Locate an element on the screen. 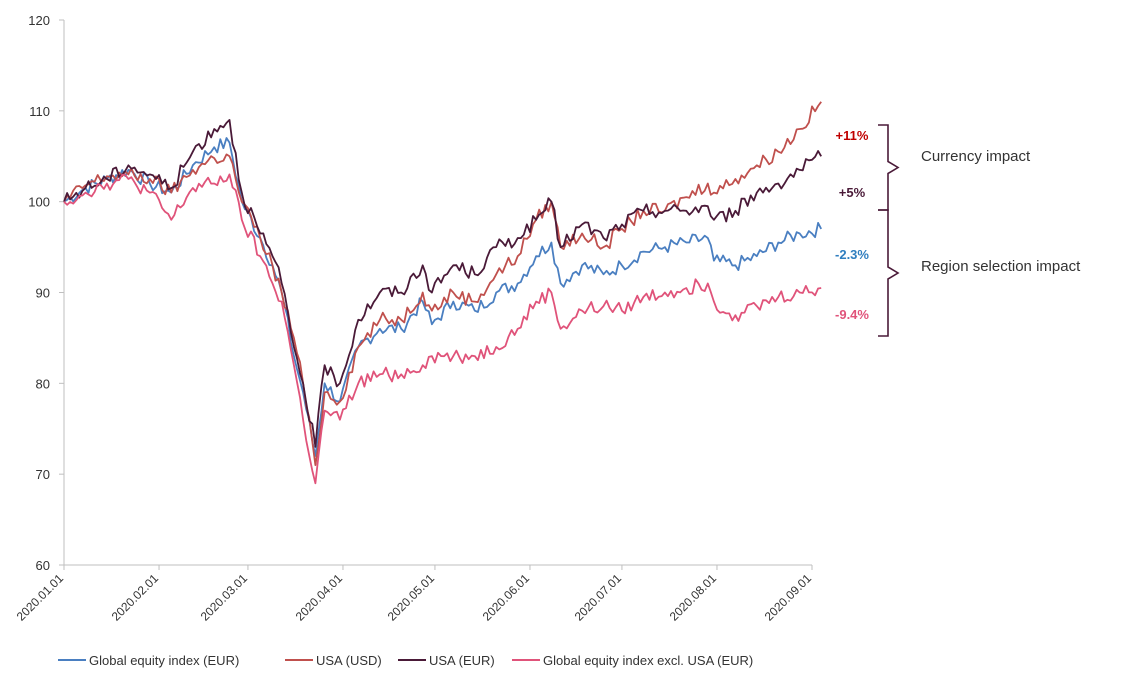 The image size is (1134, 682). y-ticks: 60 70 80 90 100 110 120 is located at coordinates (46, 293).